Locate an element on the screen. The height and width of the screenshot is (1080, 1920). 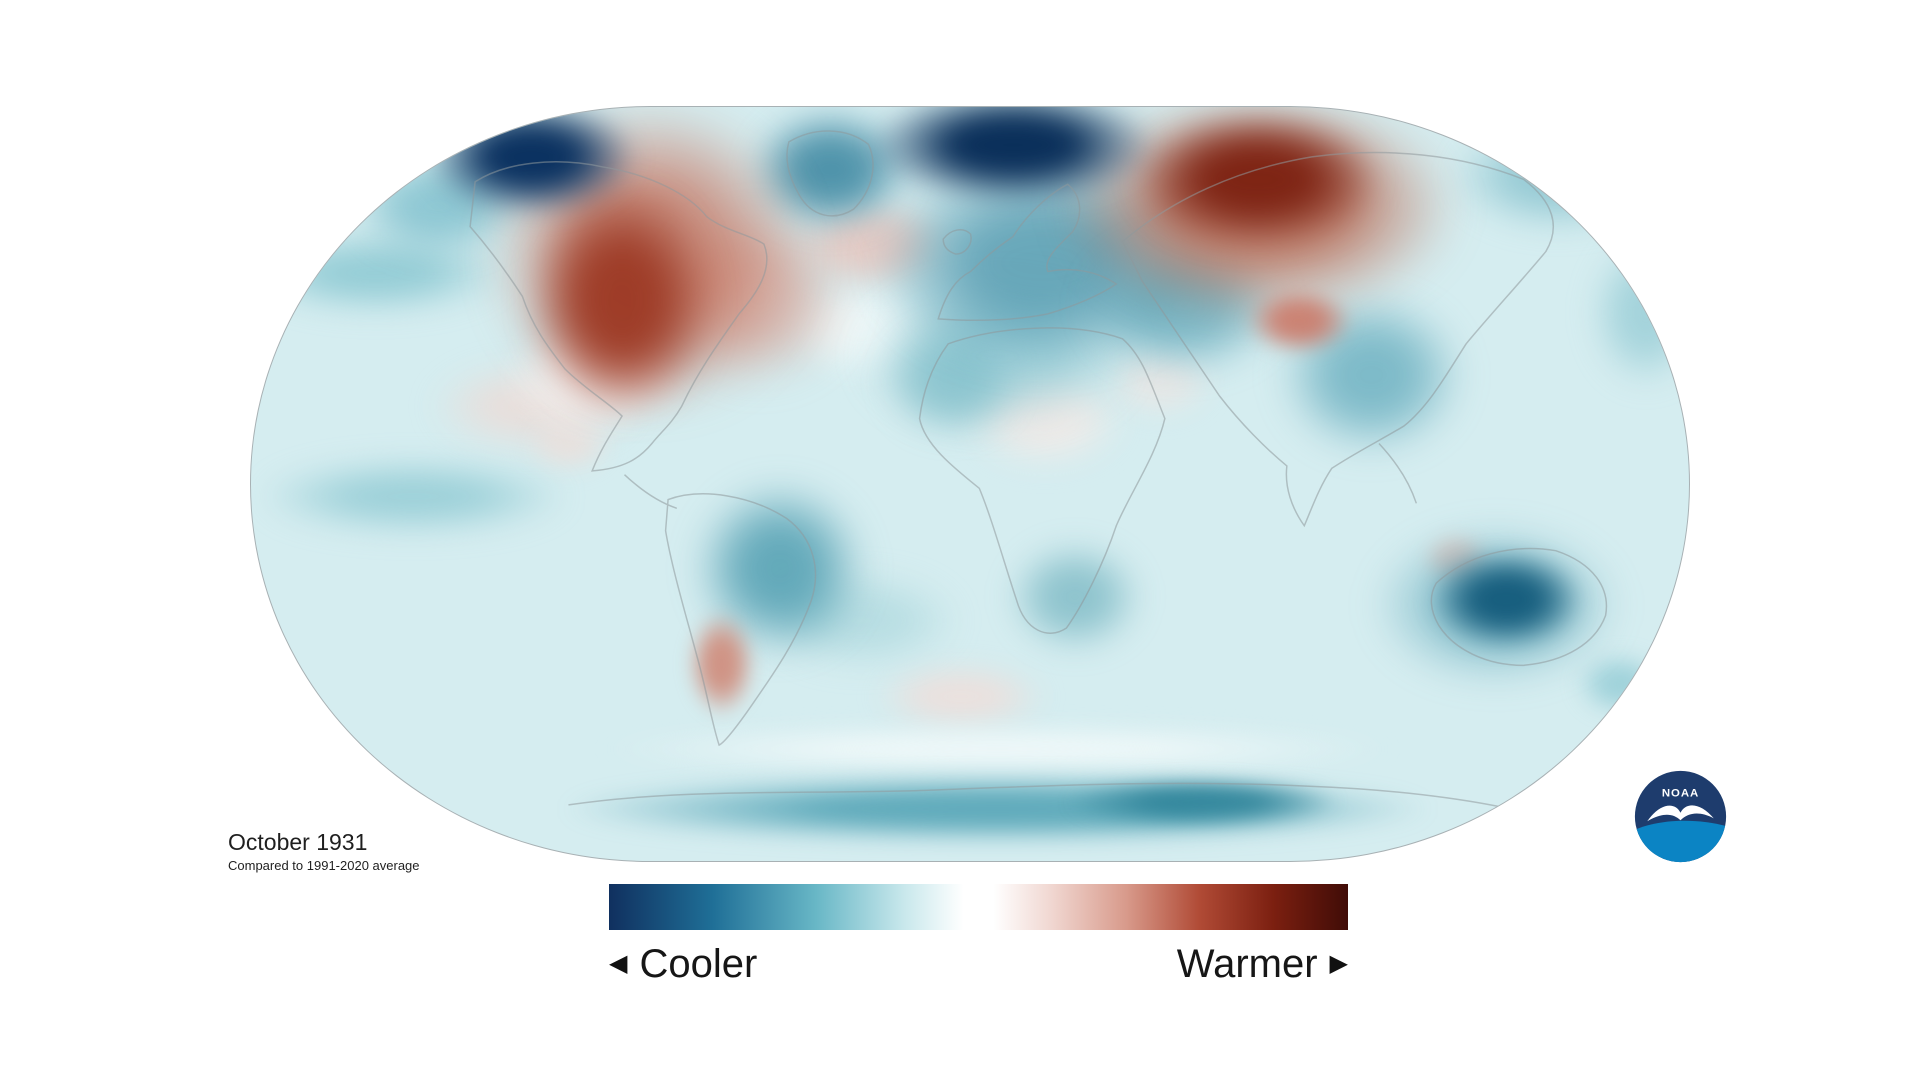
outline-antarctica is located at coordinates (1061, 801).